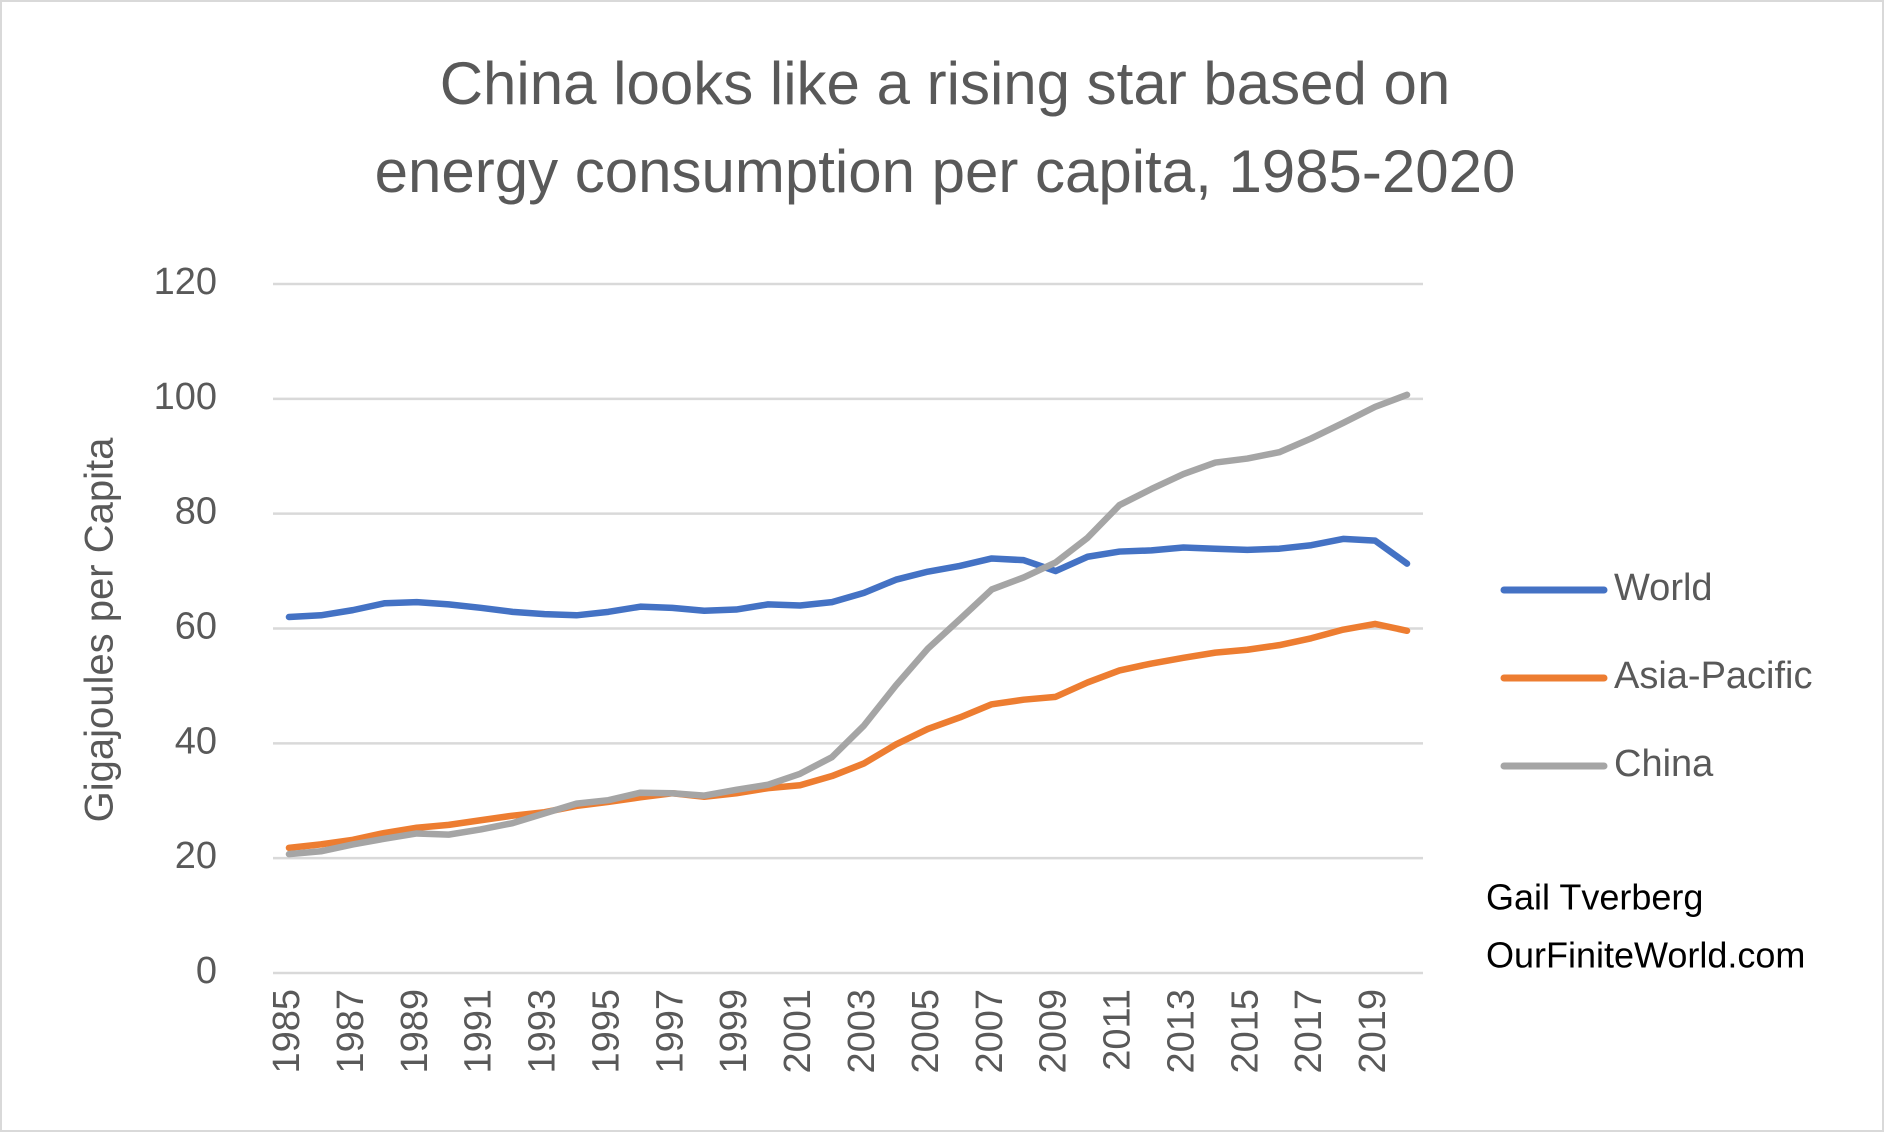 The image size is (1884, 1142). I want to click on x-tick-label: 1987, so click(351, 1031).